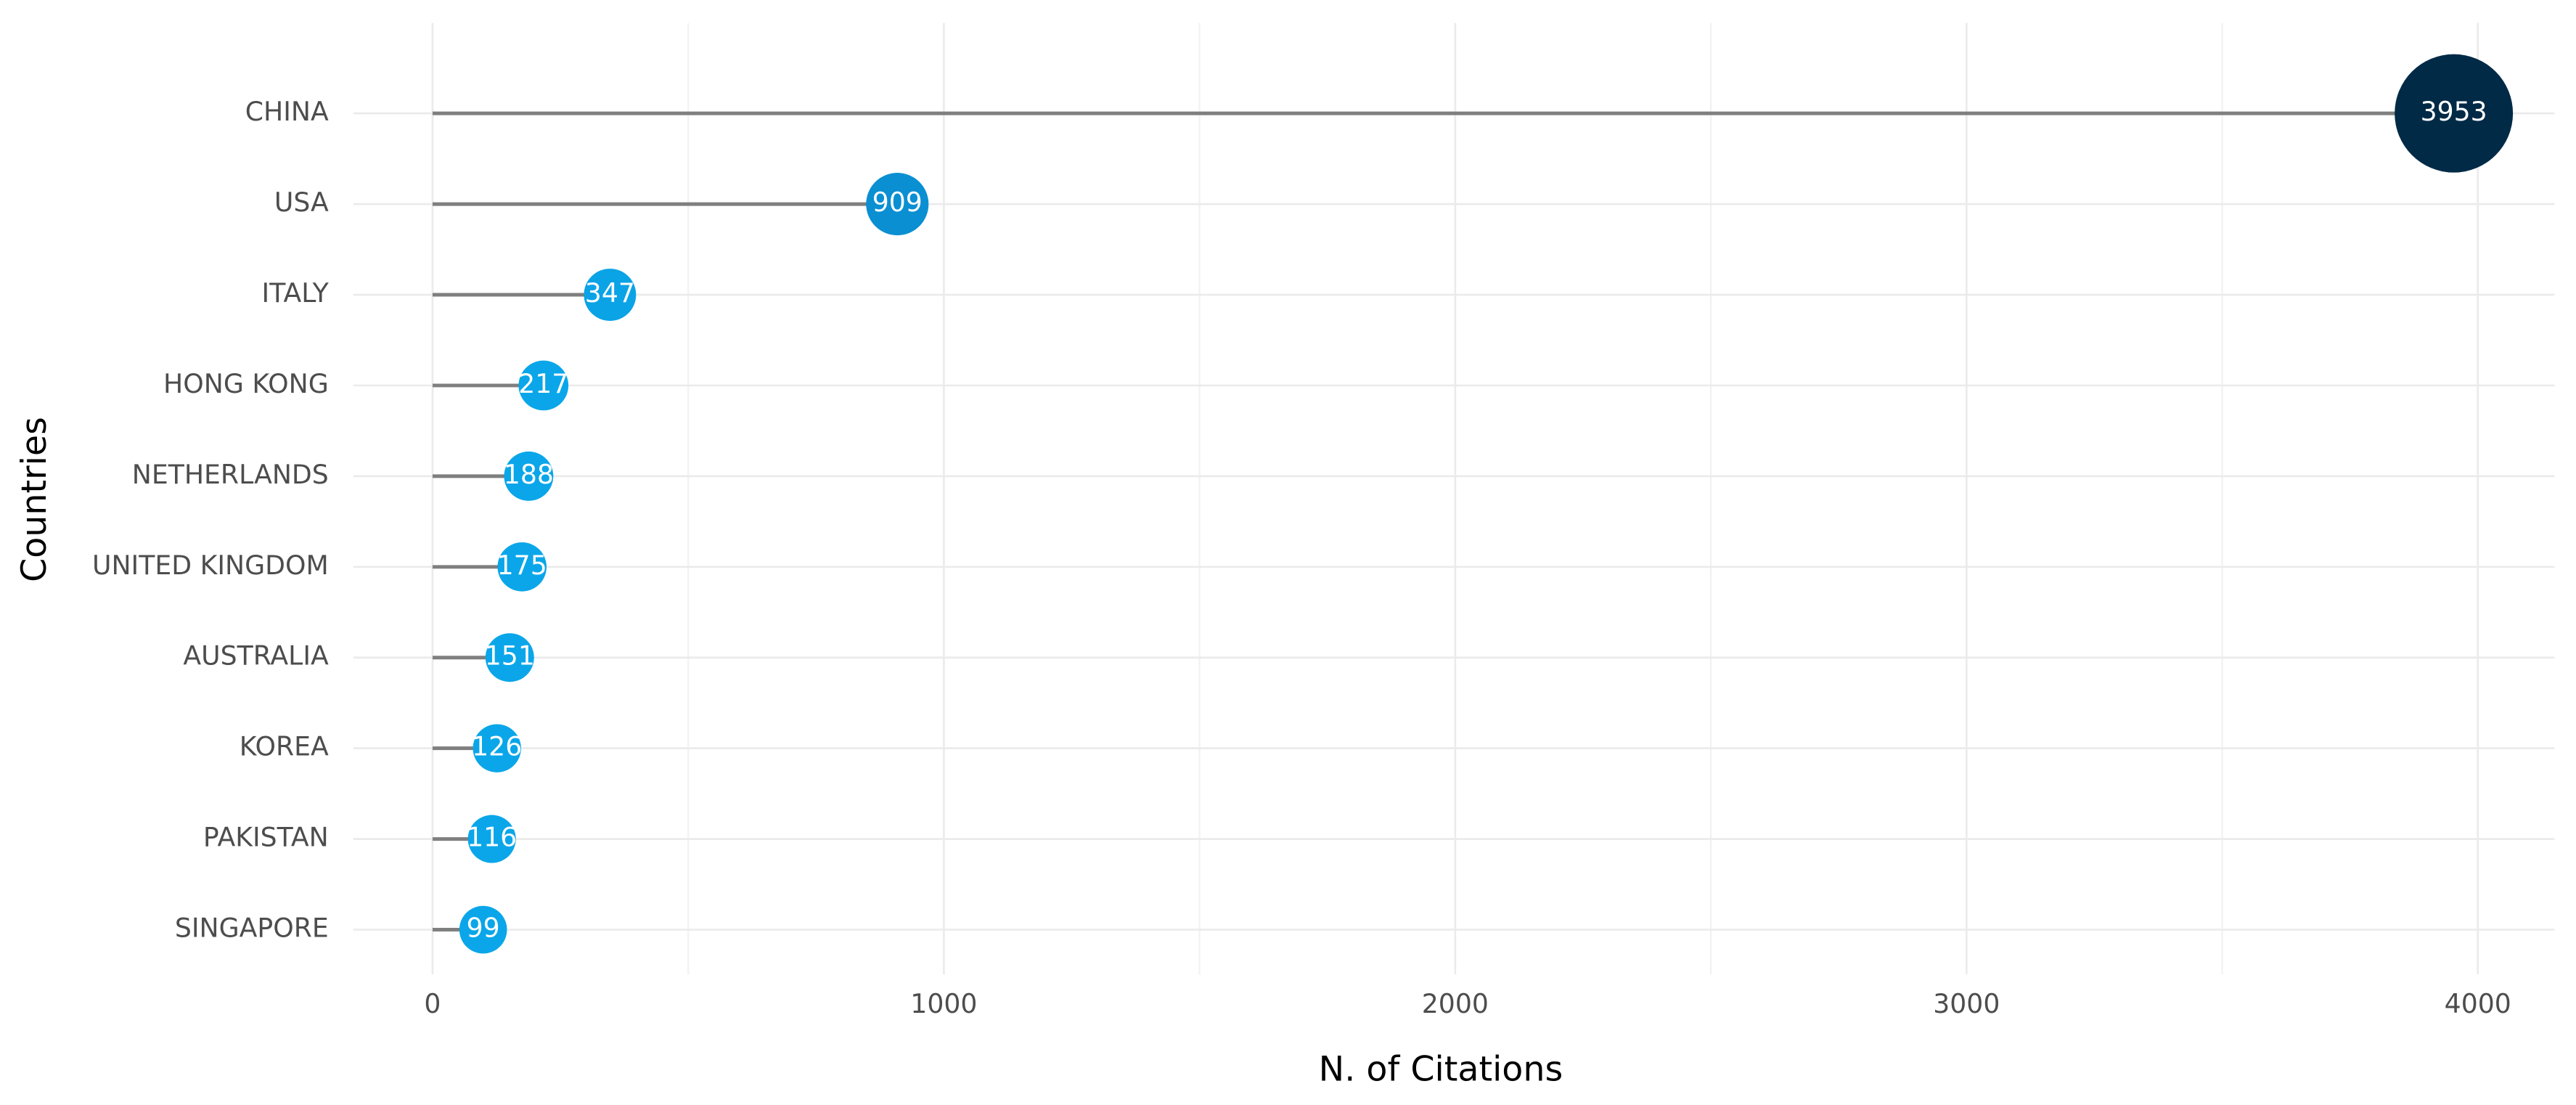  I want to click on x-tick-label: 2000, so click(1455, 1003).